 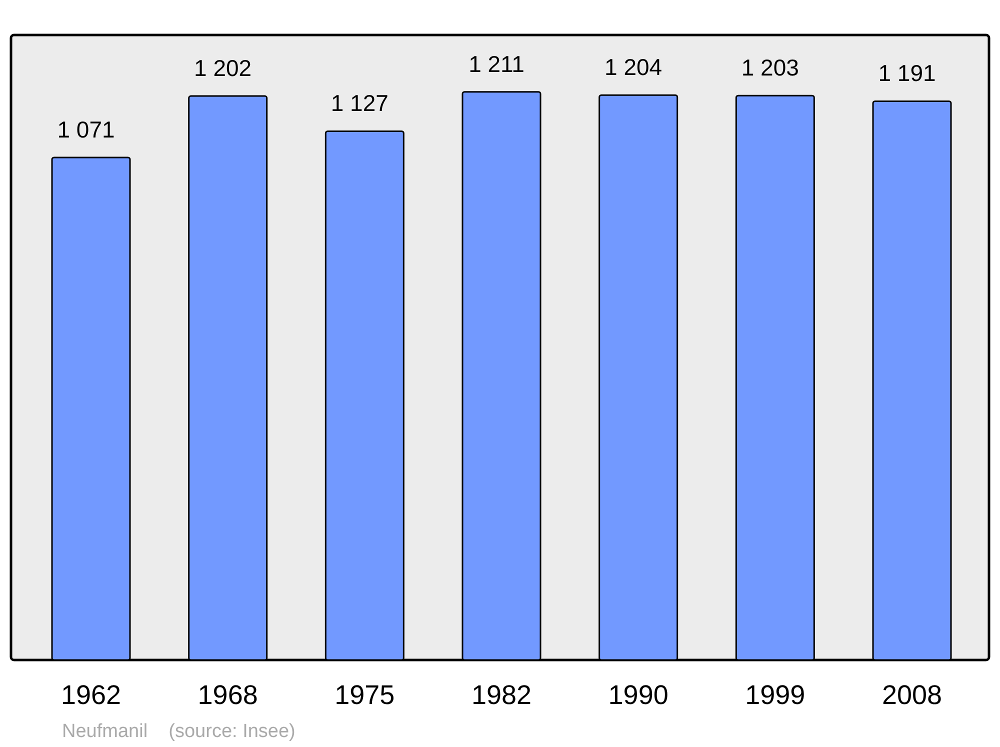 What do you see at coordinates (86, 129) in the screenshot?
I see `data-label: 1 071` at bounding box center [86, 129].